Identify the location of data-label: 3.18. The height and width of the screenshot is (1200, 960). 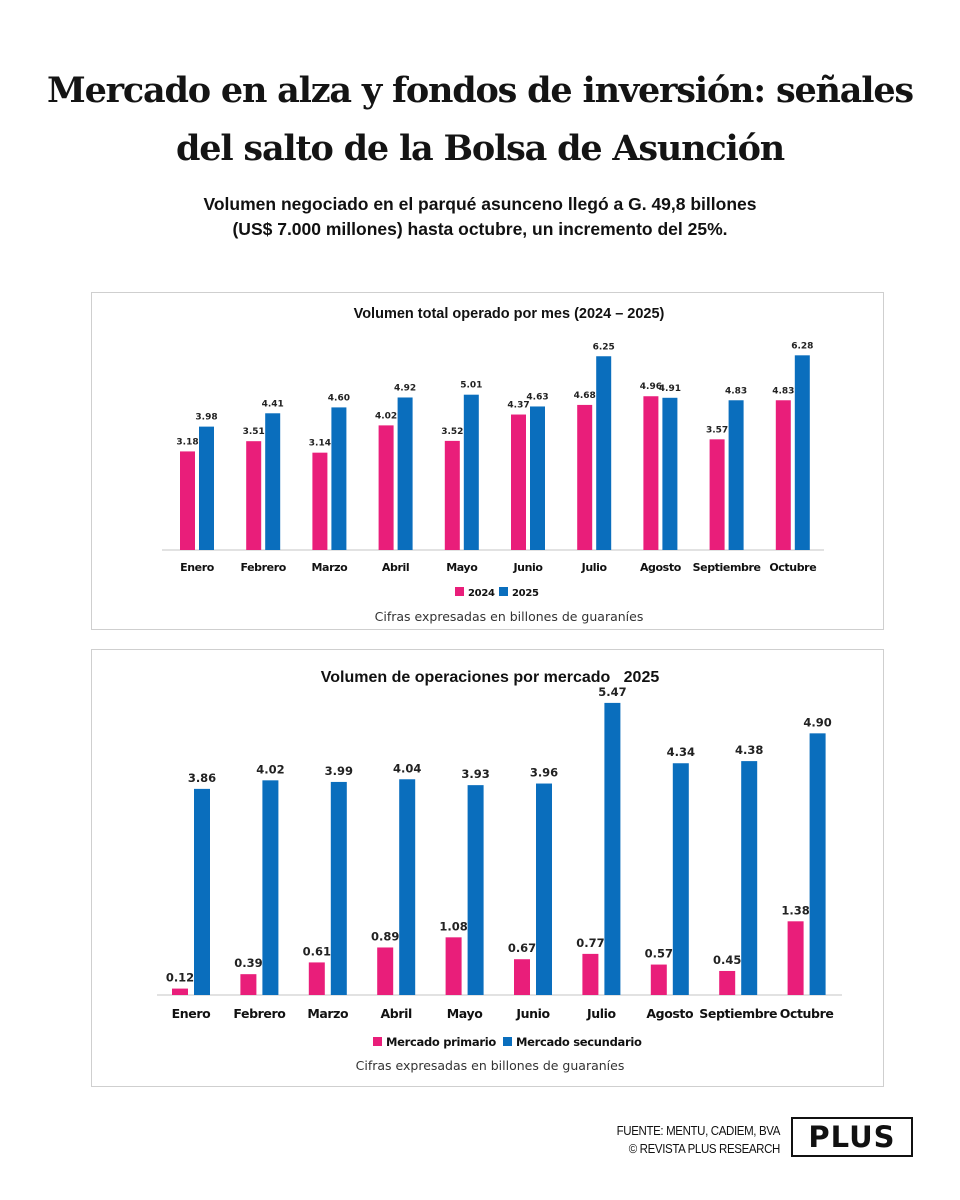
(187, 442).